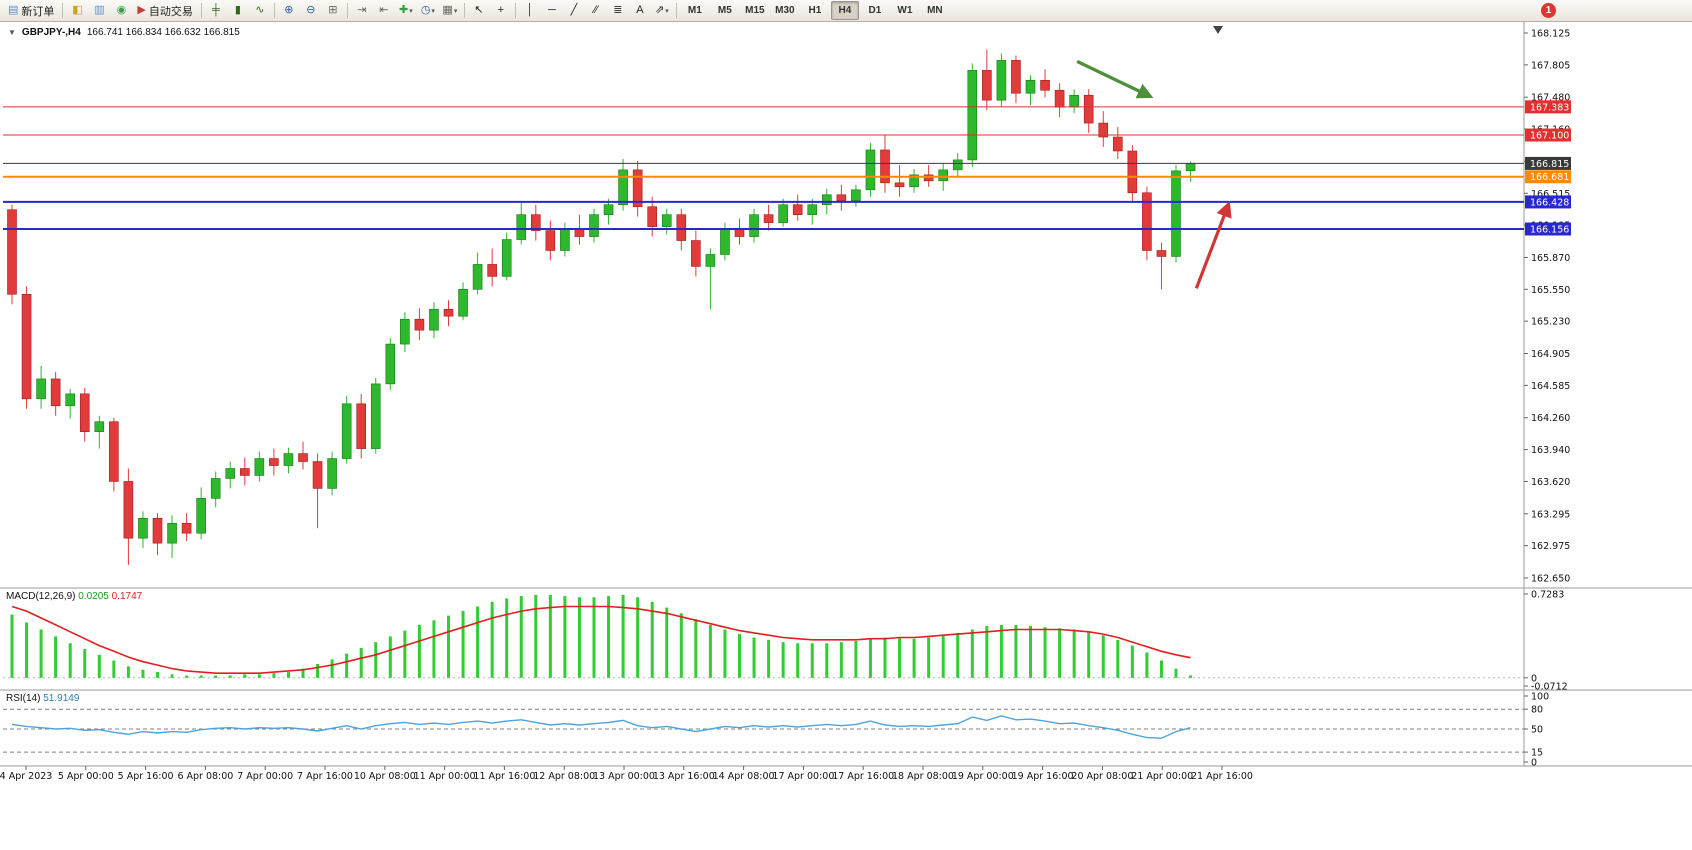 This screenshot has width=1692, height=850. I want to click on price-axis-label: 162.650, so click(1550, 579).